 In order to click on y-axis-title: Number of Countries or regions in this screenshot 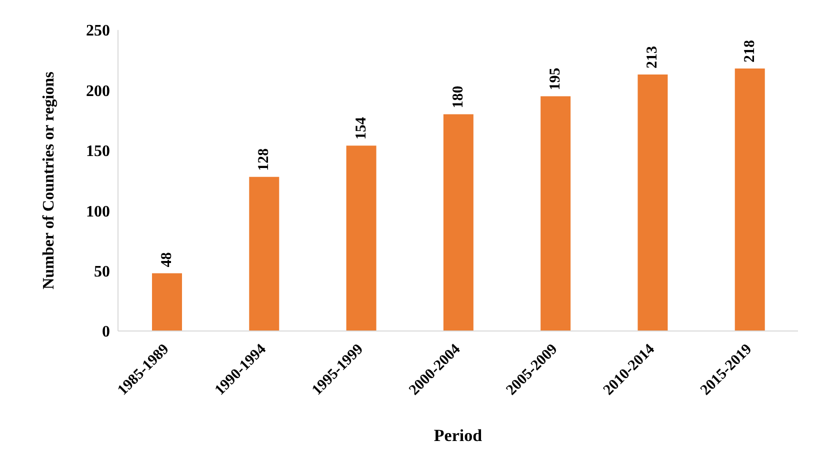, I will do `click(49, 181)`.